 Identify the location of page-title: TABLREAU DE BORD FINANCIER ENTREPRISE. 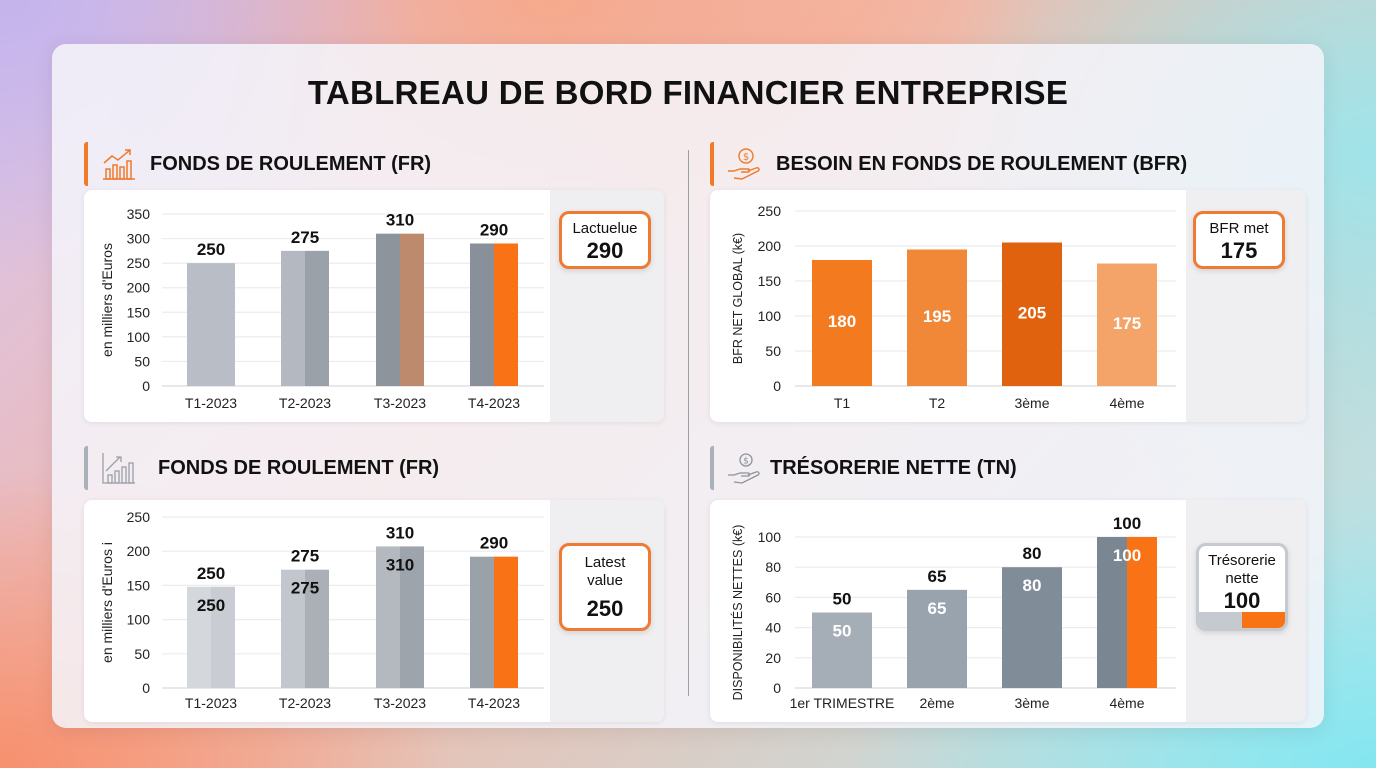
(688, 92).